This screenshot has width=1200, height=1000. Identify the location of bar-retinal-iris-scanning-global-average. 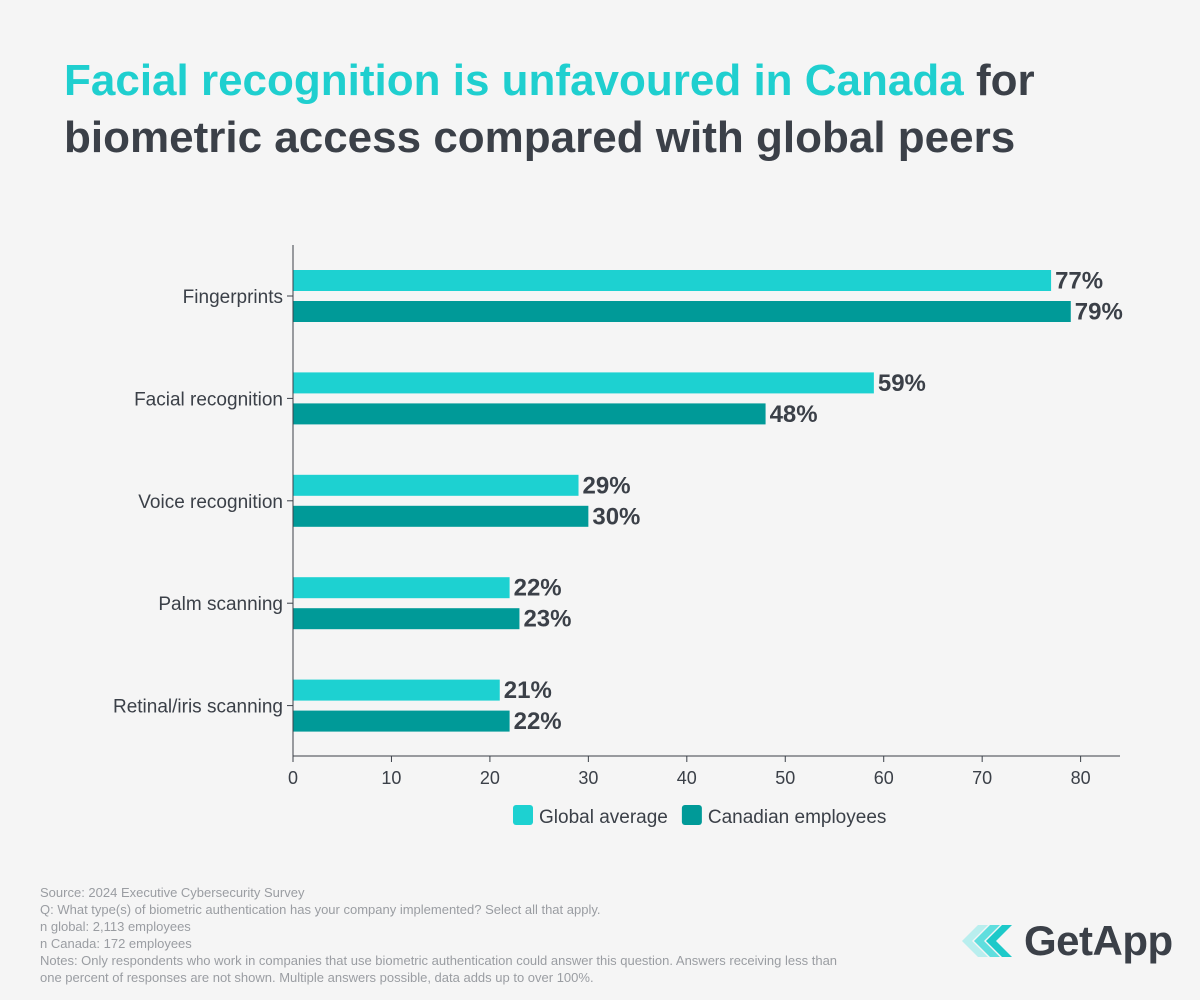
(396, 690).